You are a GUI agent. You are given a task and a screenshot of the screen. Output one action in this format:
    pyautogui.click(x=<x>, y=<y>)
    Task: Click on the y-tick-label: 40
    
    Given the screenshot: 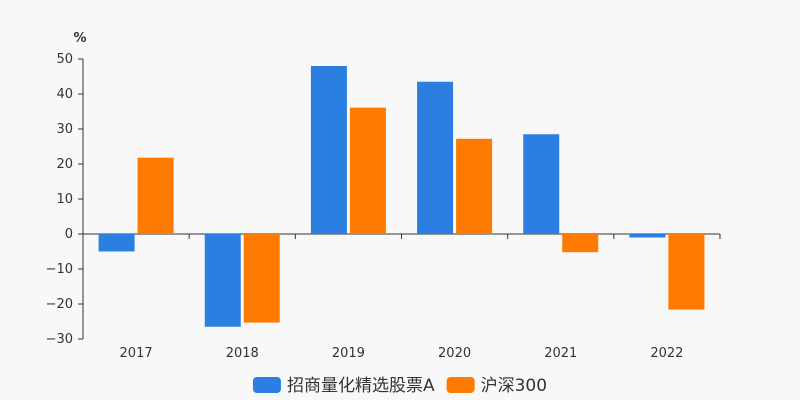 What is the action you would take?
    pyautogui.click(x=64, y=94)
    